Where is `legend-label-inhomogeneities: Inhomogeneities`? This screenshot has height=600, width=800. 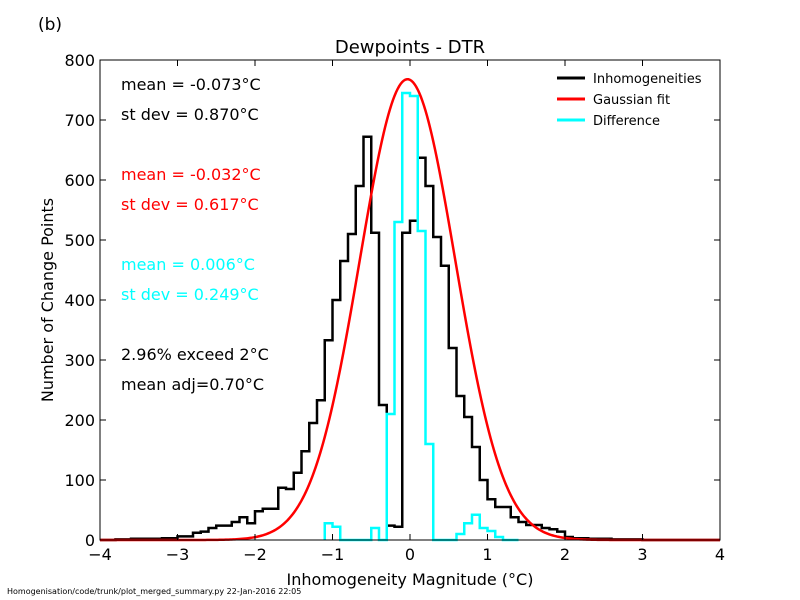 legend-label-inhomogeneities: Inhomogeneities is located at coordinates (647, 79).